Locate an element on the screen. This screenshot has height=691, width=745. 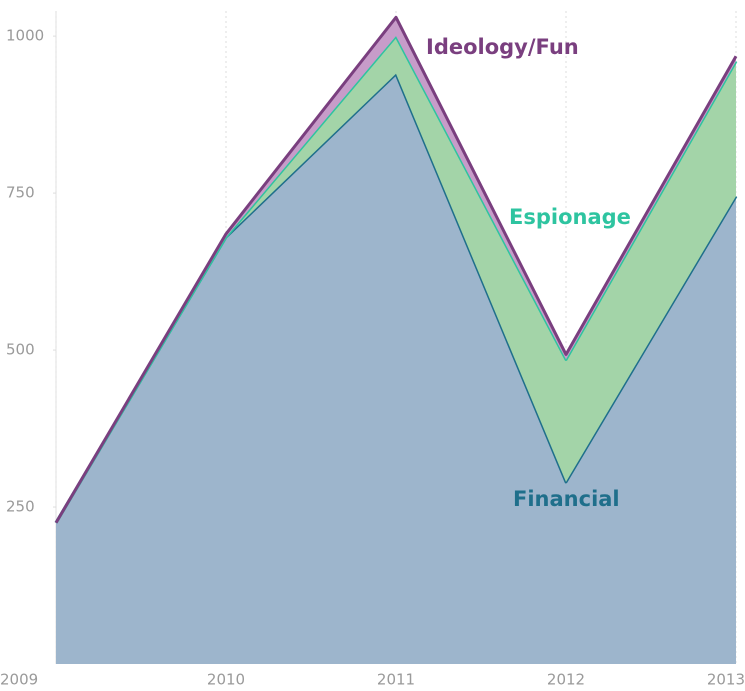
x-tick-label: 2013 is located at coordinates (726, 680).